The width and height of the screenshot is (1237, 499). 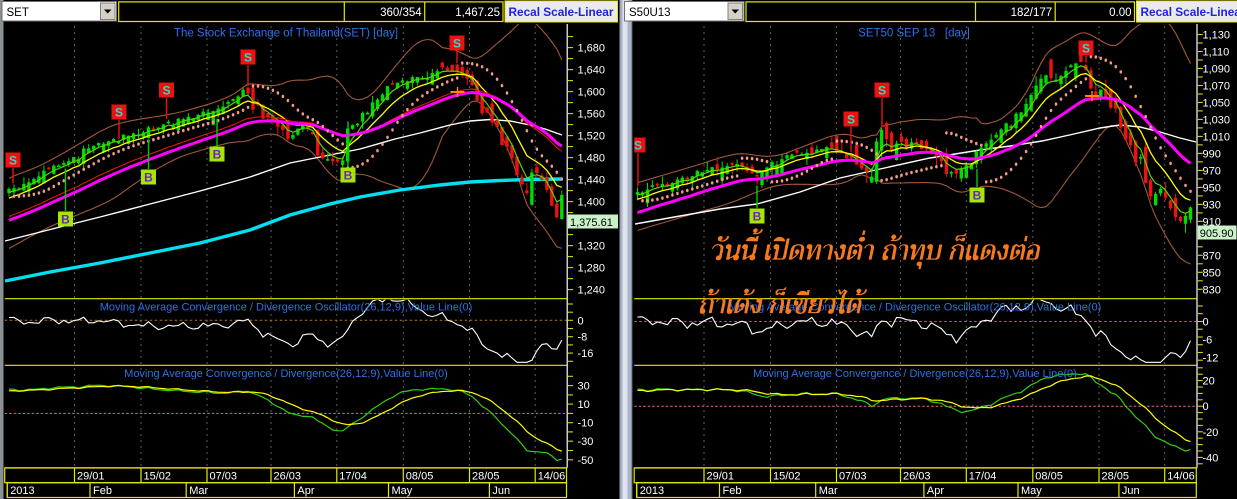 I want to click on svg-text: -30, so click(x=586, y=442).